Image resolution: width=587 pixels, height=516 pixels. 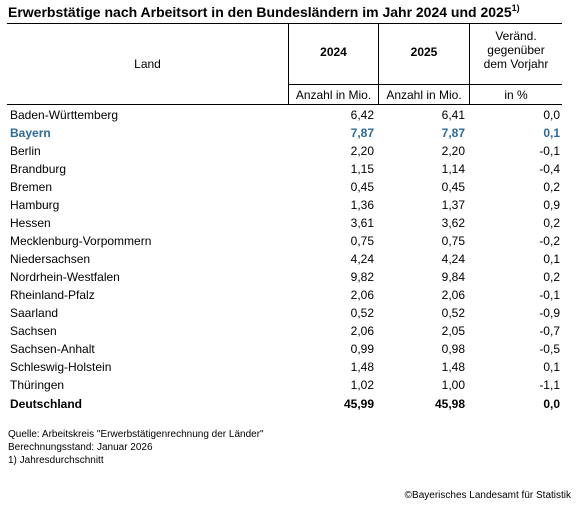 I want to click on cell-land: Bremen, so click(x=31, y=187).